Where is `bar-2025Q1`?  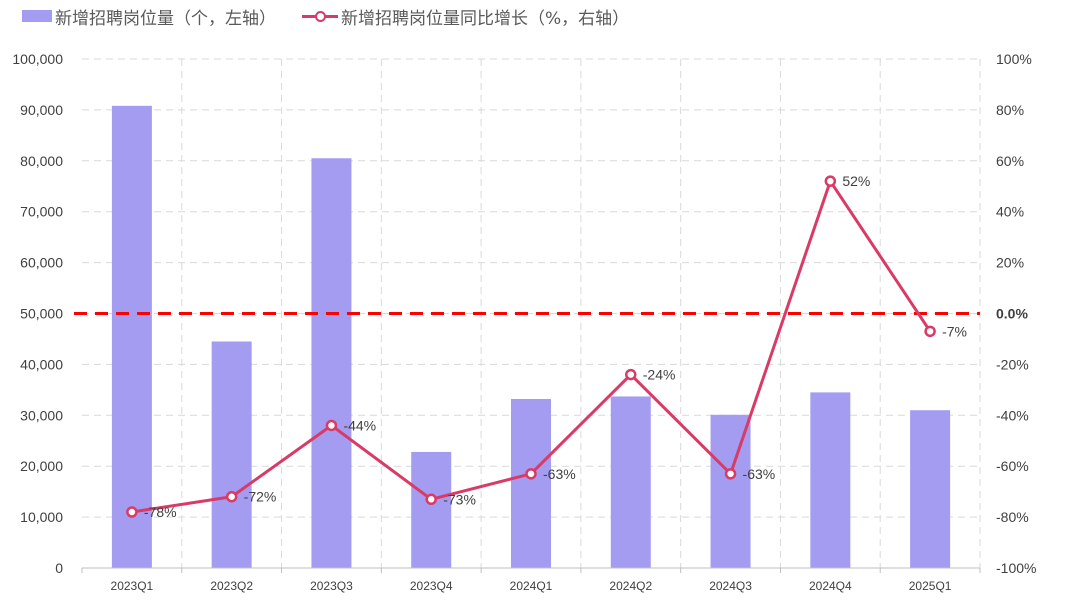 bar-2025Q1 is located at coordinates (930, 489).